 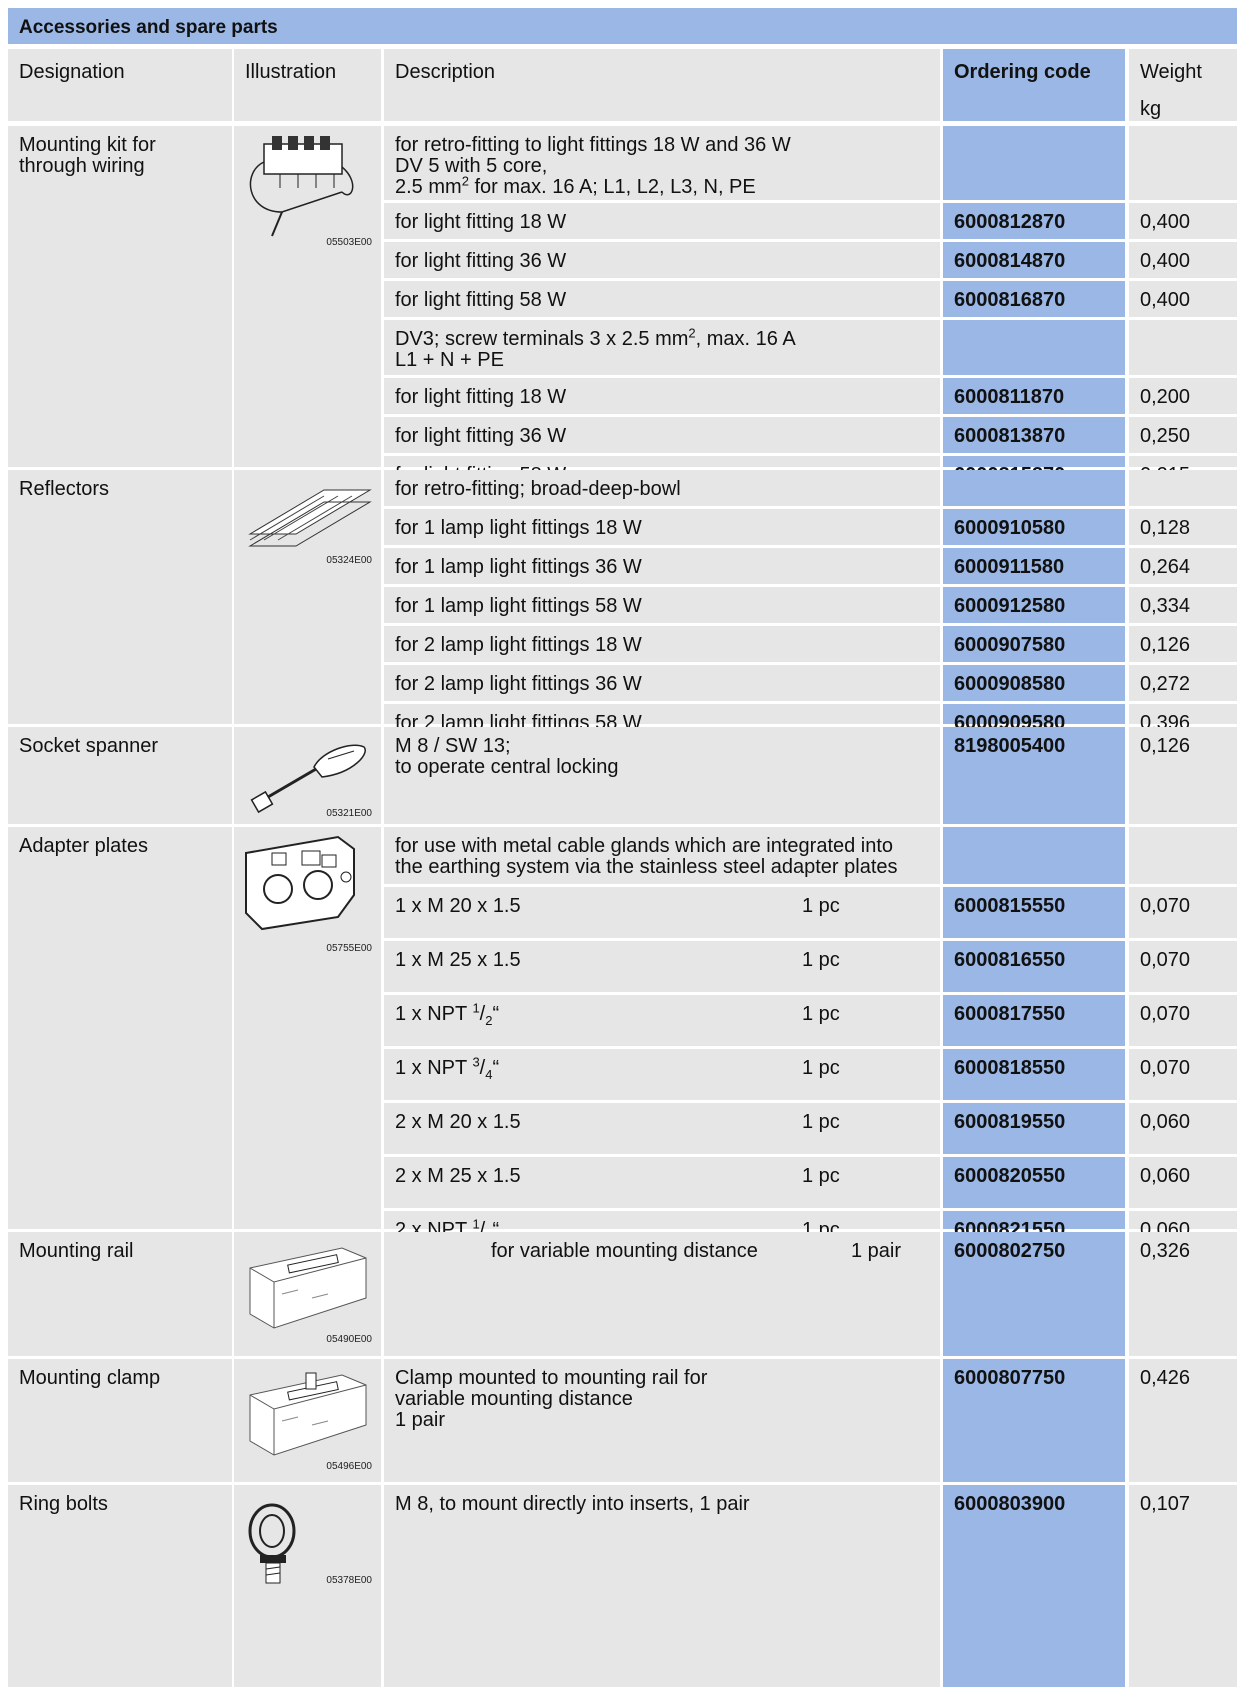 What do you see at coordinates (1183, 435) in the screenshot?
I see `weight-kg: 0,250` at bounding box center [1183, 435].